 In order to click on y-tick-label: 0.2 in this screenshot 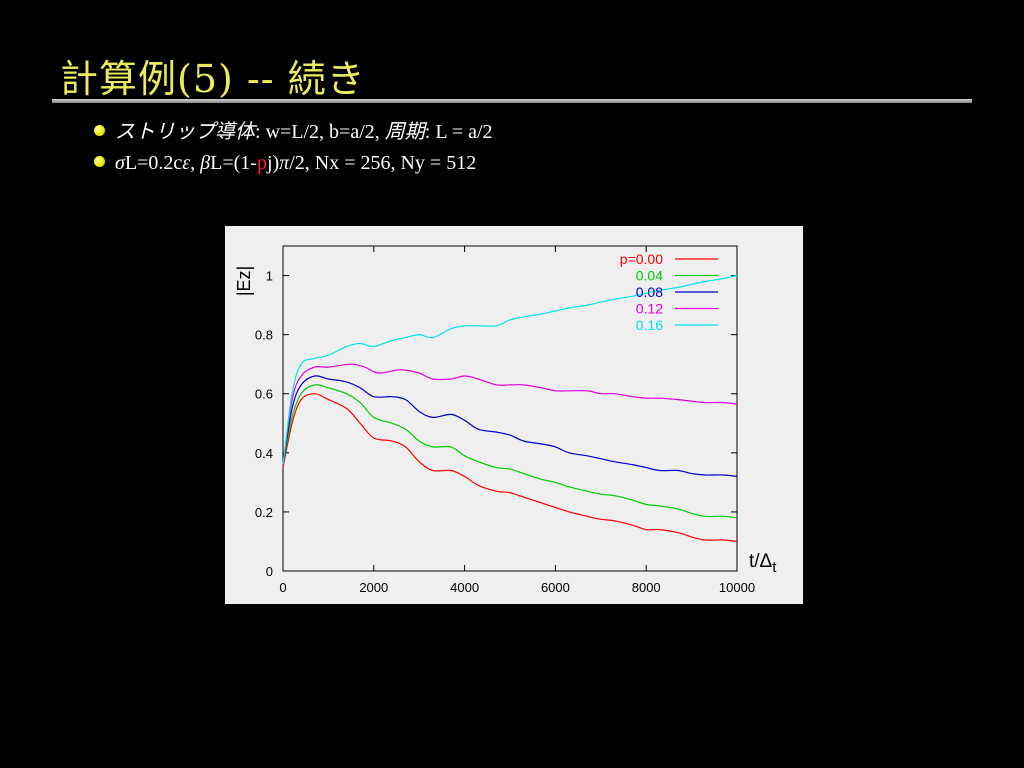, I will do `click(264, 512)`.